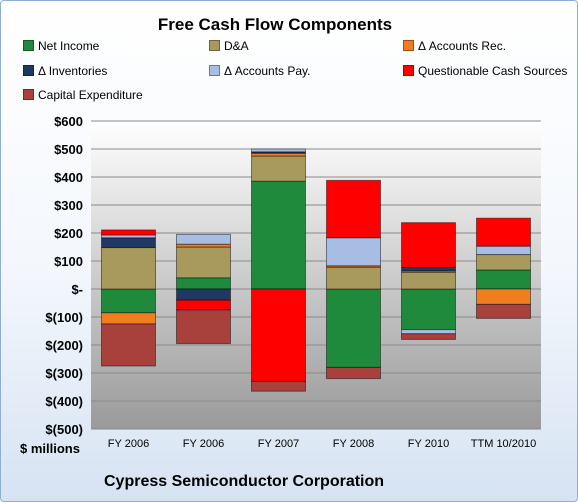 The image size is (578, 502). What do you see at coordinates (267, 71) in the screenshot?
I see `legend-label: Δ Accounts Pay.` at bounding box center [267, 71].